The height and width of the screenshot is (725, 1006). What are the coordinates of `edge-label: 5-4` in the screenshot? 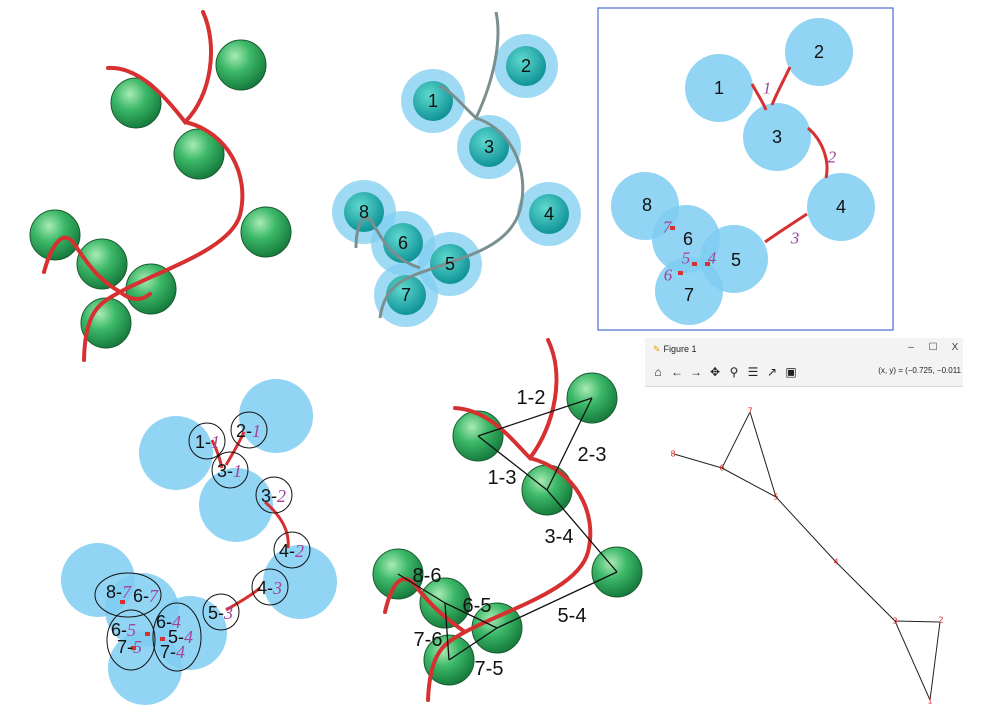 It's located at (572, 616).